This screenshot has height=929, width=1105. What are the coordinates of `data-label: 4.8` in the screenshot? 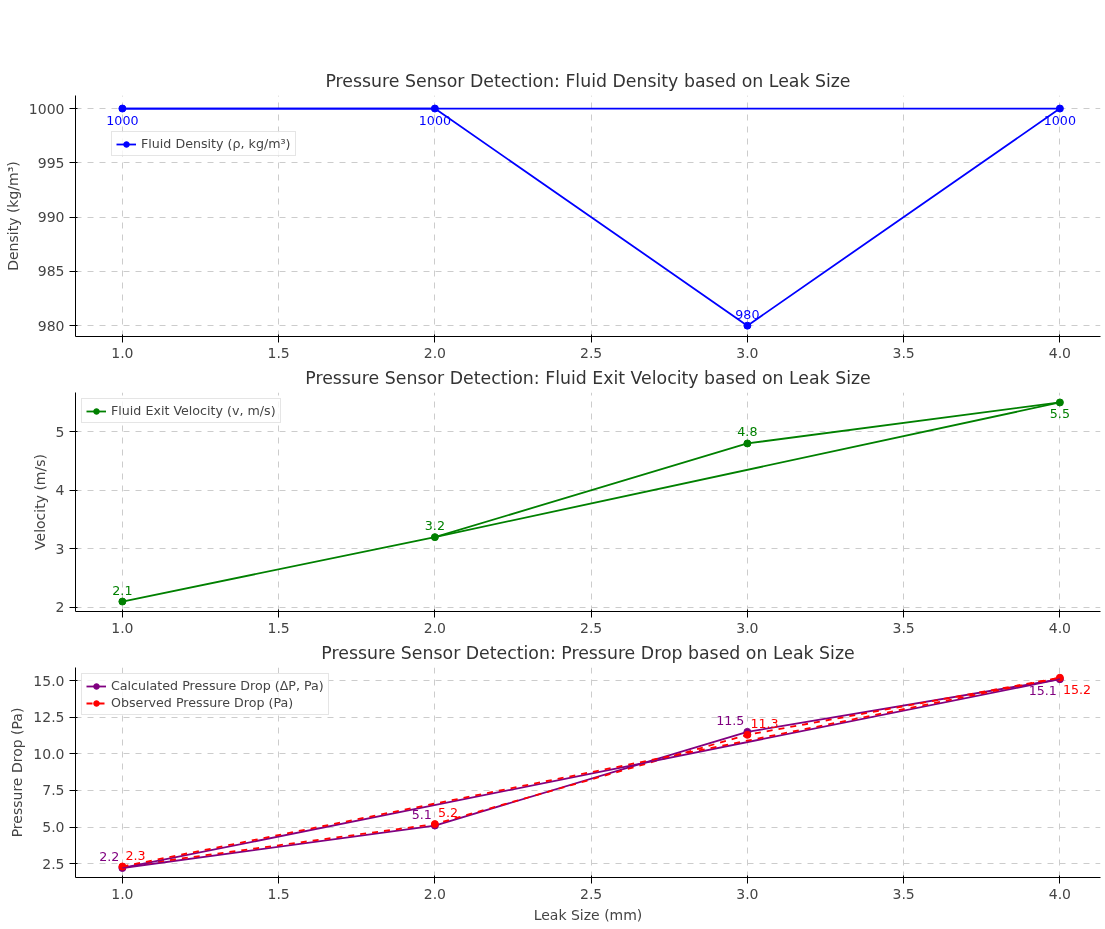 It's located at (747, 432).